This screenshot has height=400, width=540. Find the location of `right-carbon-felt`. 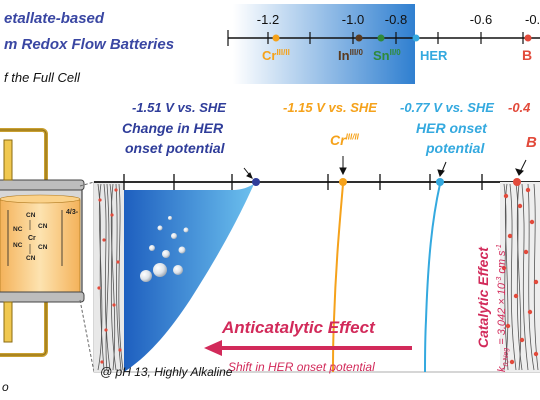

right-carbon-felt is located at coordinates (520, 277).